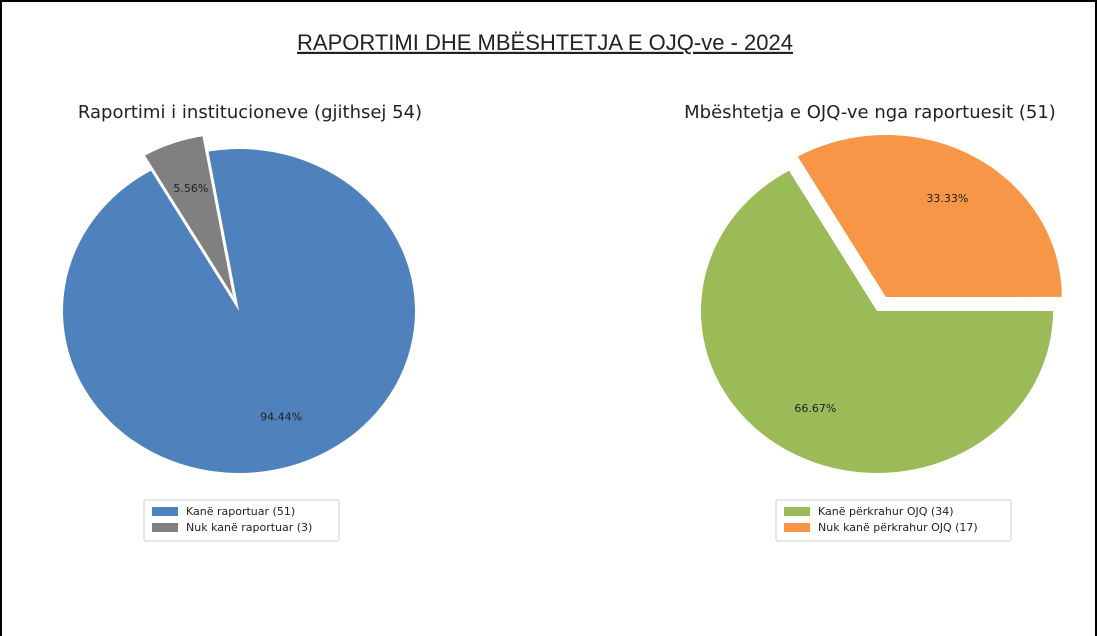 The width and height of the screenshot is (1097, 636). Describe the element at coordinates (250, 112) in the screenshot. I see `chart-title: Raportimi i institucioneve (gjithsej 54)` at that location.